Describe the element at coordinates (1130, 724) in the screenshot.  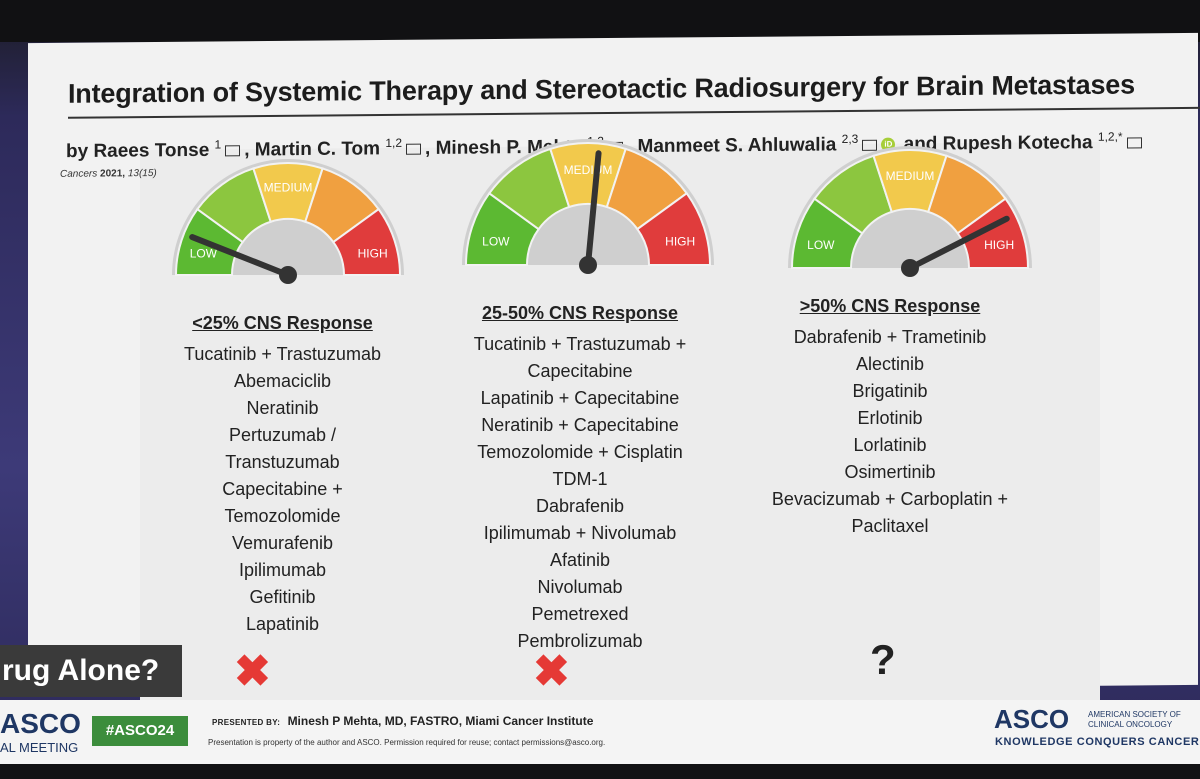
I see `society-line: CLINICAL ONCOLOGY` at that location.